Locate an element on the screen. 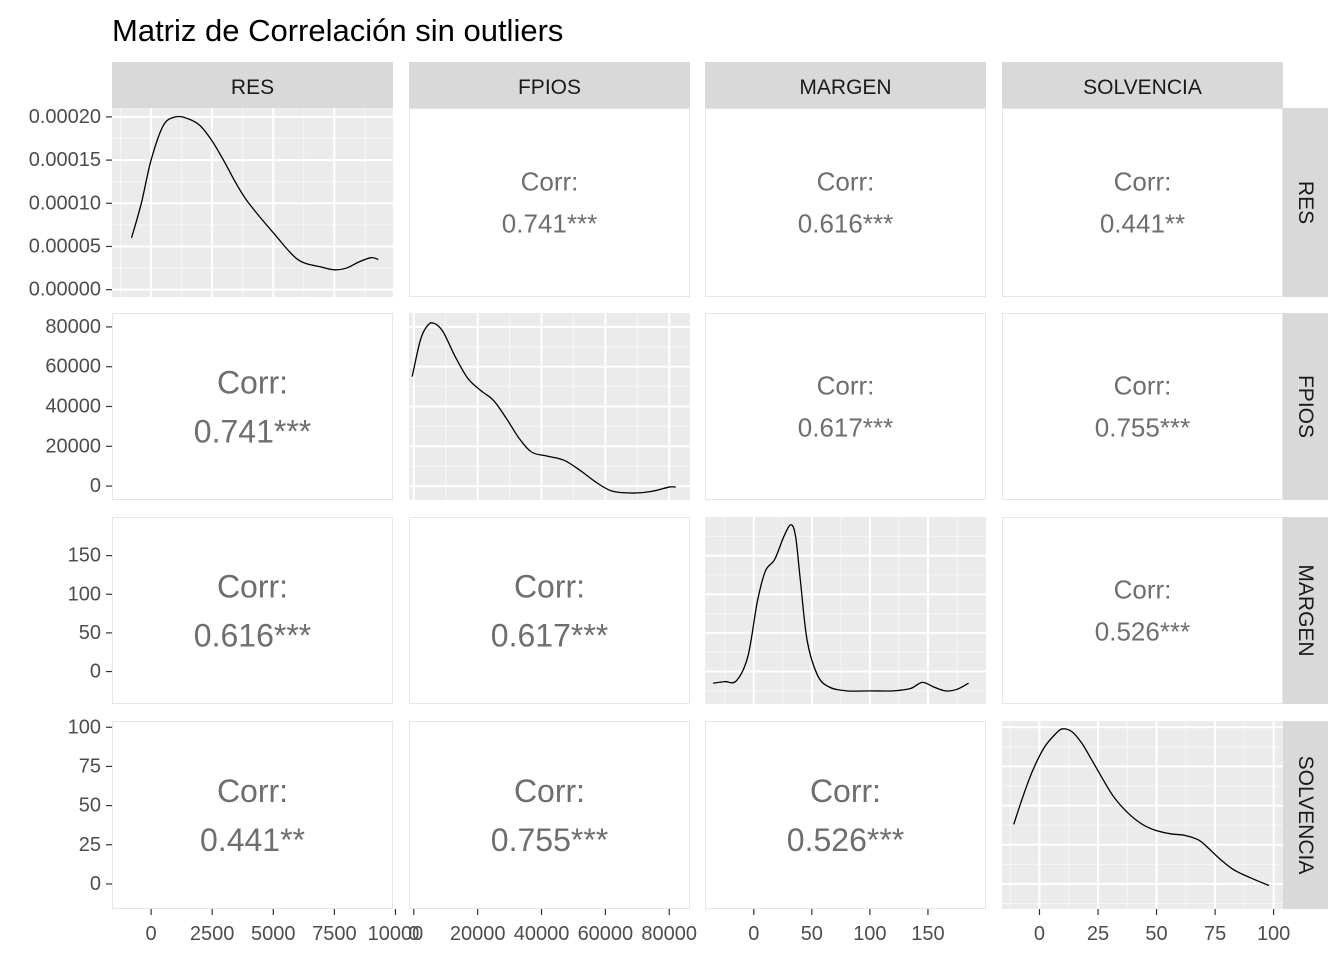  strip-right-label-fpios: FPIOS is located at coordinates (1305, 406).